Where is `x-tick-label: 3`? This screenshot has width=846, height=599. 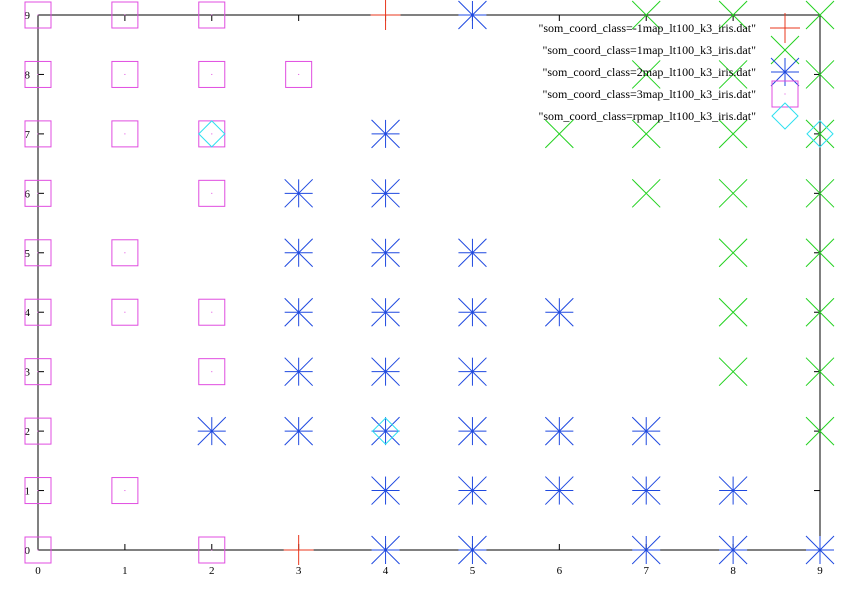 x-tick-label: 3 is located at coordinates (299, 571).